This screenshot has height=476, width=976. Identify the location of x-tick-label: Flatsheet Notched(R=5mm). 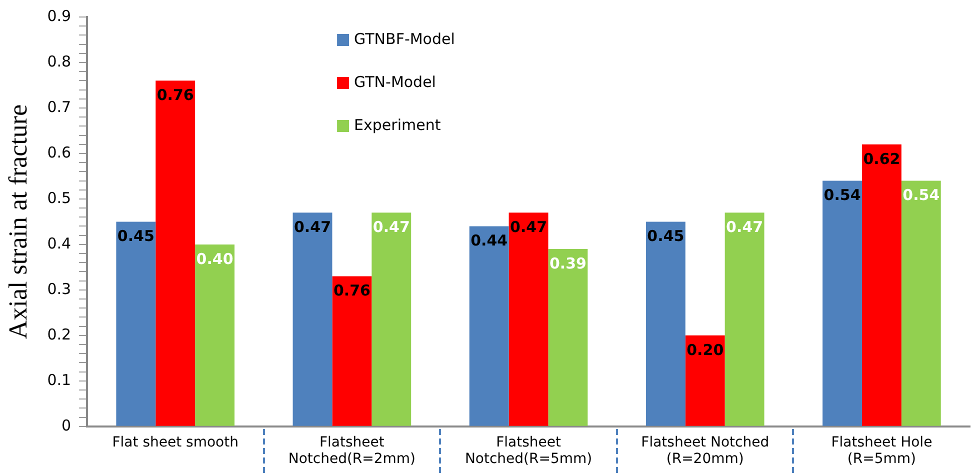
(528, 451).